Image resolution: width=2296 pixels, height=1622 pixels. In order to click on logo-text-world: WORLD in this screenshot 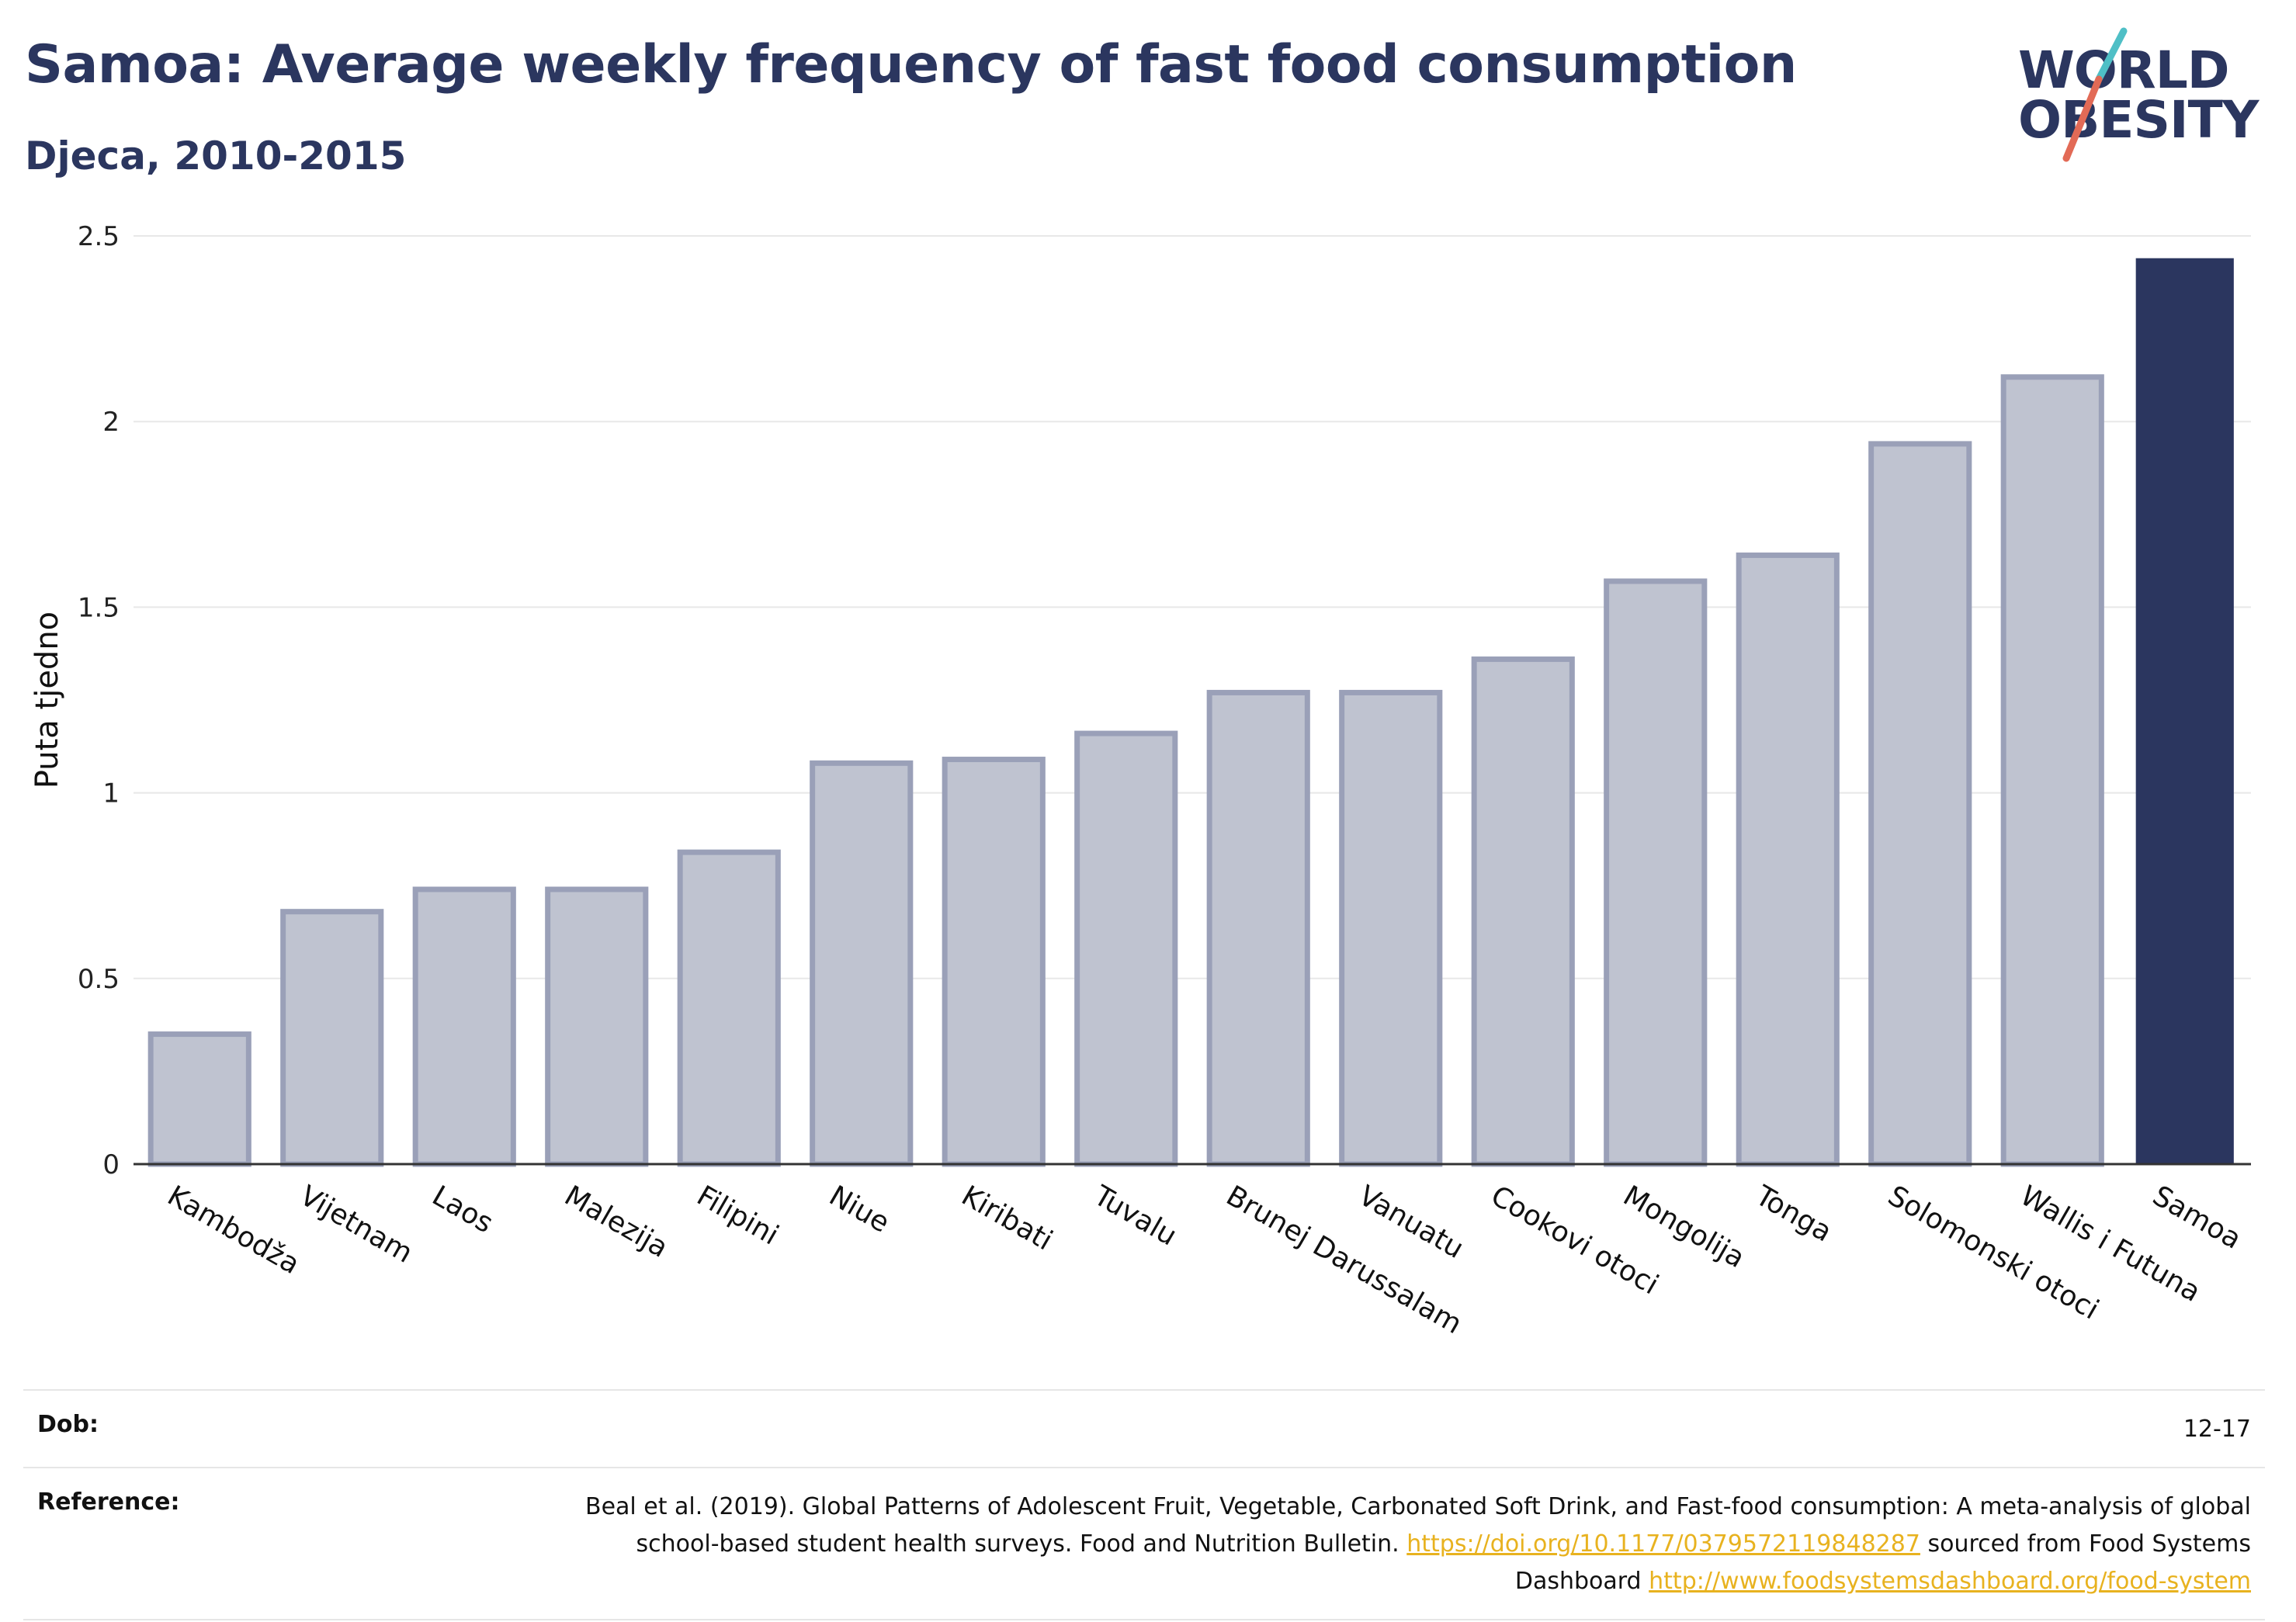, I will do `click(2124, 70)`.